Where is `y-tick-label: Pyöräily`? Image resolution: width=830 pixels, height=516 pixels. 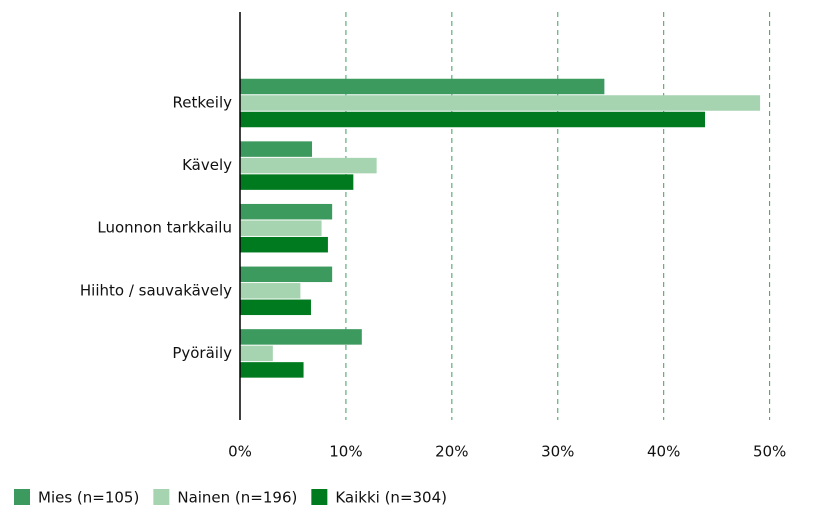 y-tick-label: Pyöräily is located at coordinates (202, 353).